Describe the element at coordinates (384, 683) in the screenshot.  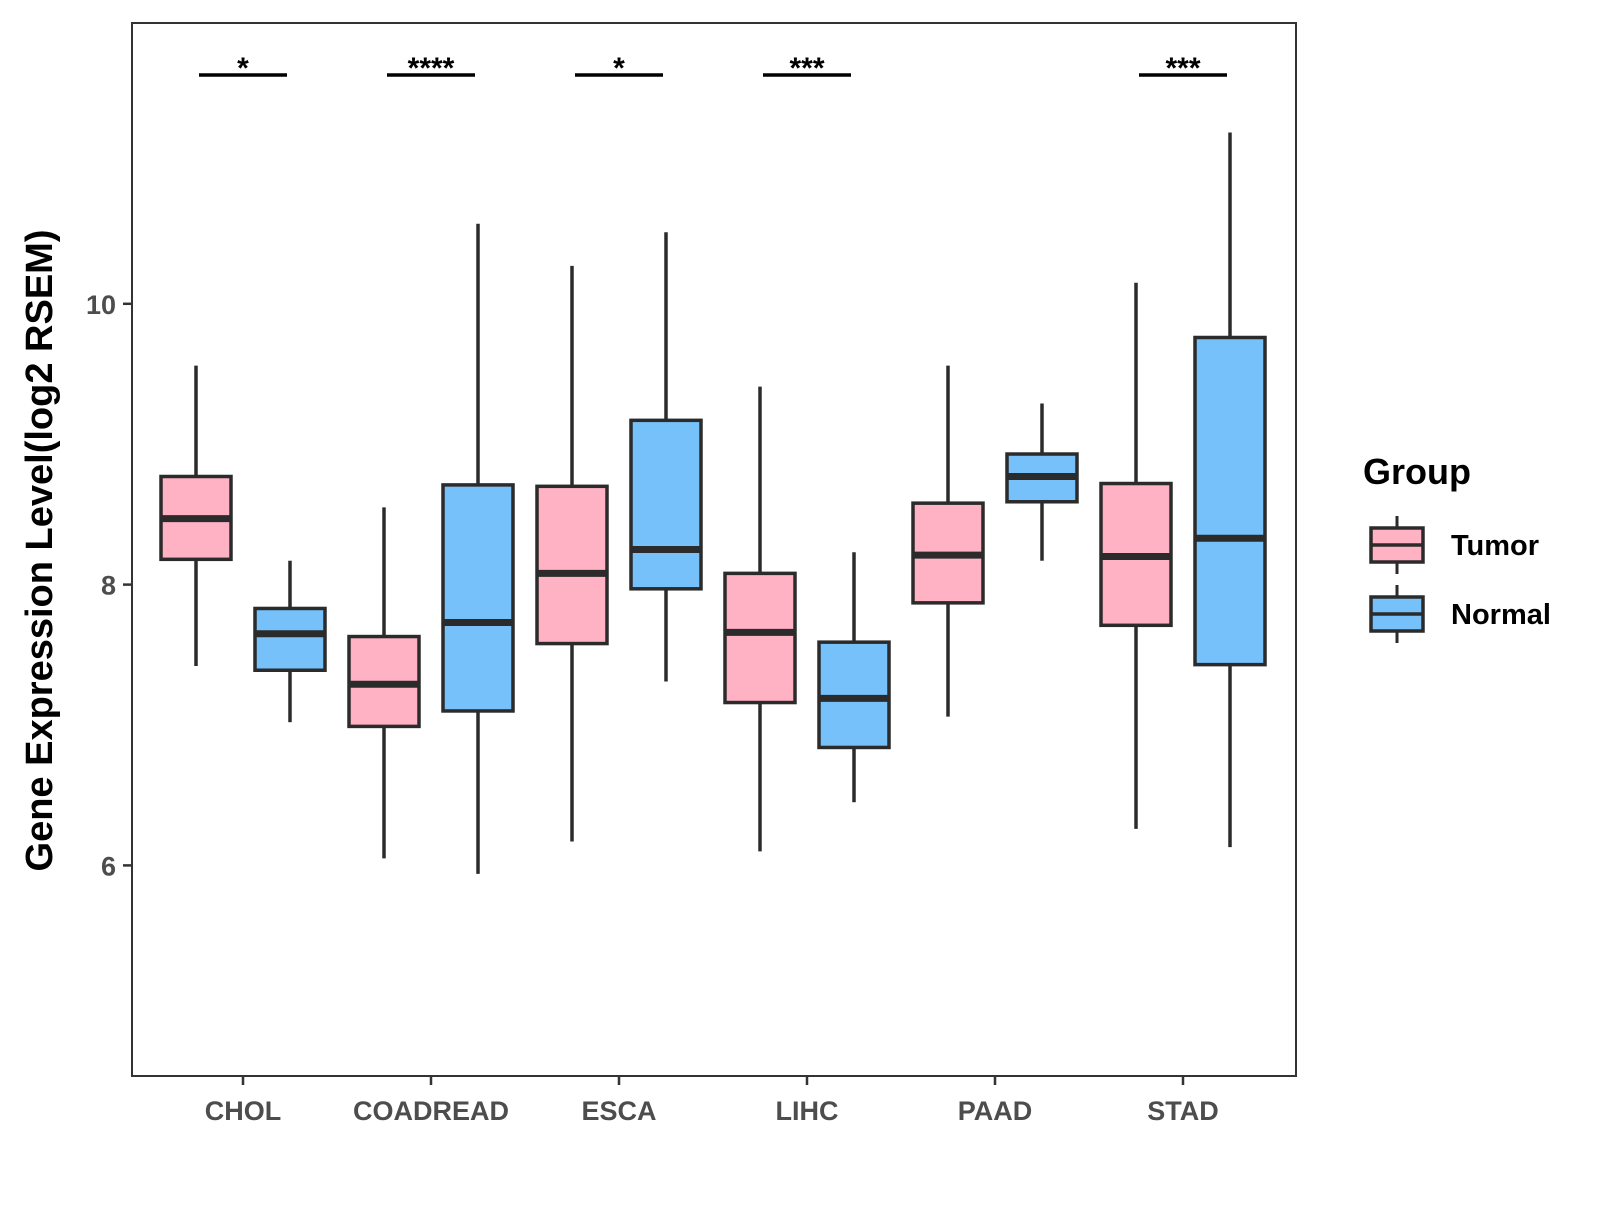
I see `box-tumor-coadread` at that location.